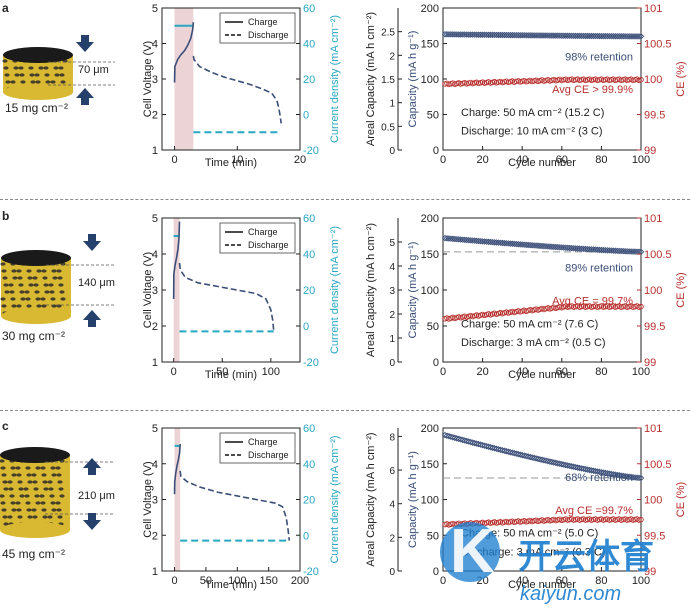 This screenshot has height=611, width=690. I want to click on y2-tick-label: 100.5, so click(658, 255).